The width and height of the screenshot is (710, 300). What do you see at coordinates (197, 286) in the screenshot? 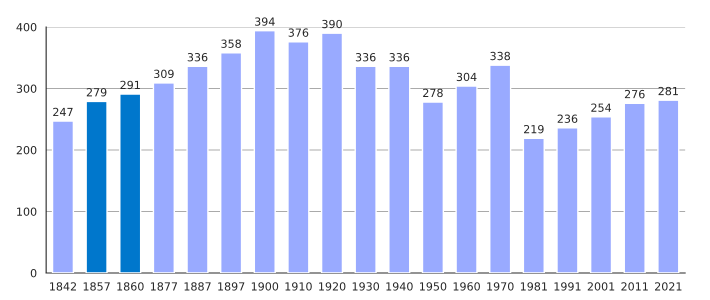
I see `x-tick-label: 1887` at bounding box center [197, 286].